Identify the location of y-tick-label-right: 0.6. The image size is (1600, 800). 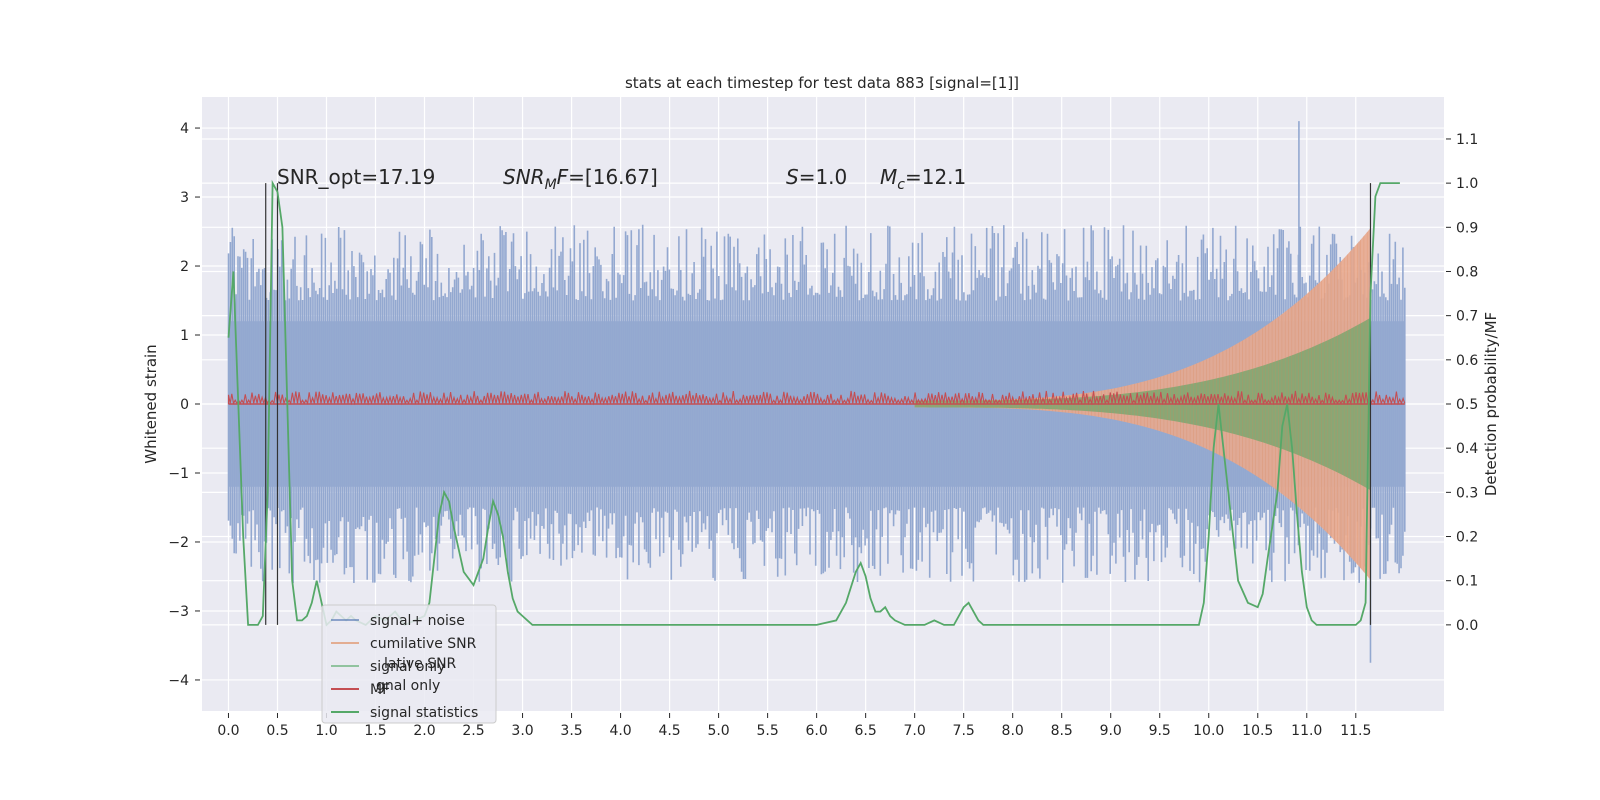
(1467, 361).